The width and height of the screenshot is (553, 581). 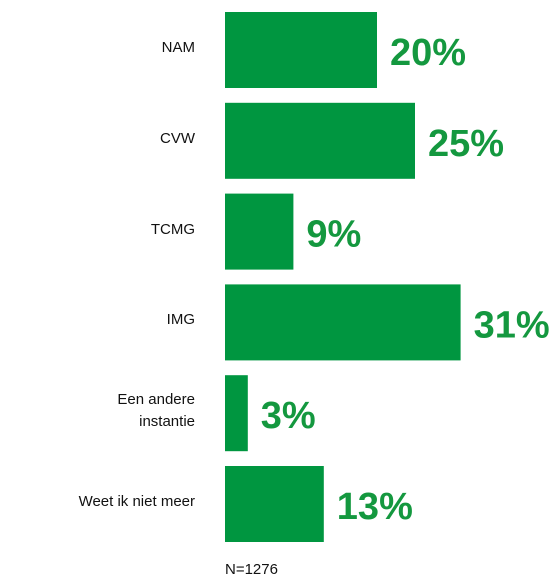 What do you see at coordinates (156, 411) in the screenshot?
I see `category-label: Een andere instantie` at bounding box center [156, 411].